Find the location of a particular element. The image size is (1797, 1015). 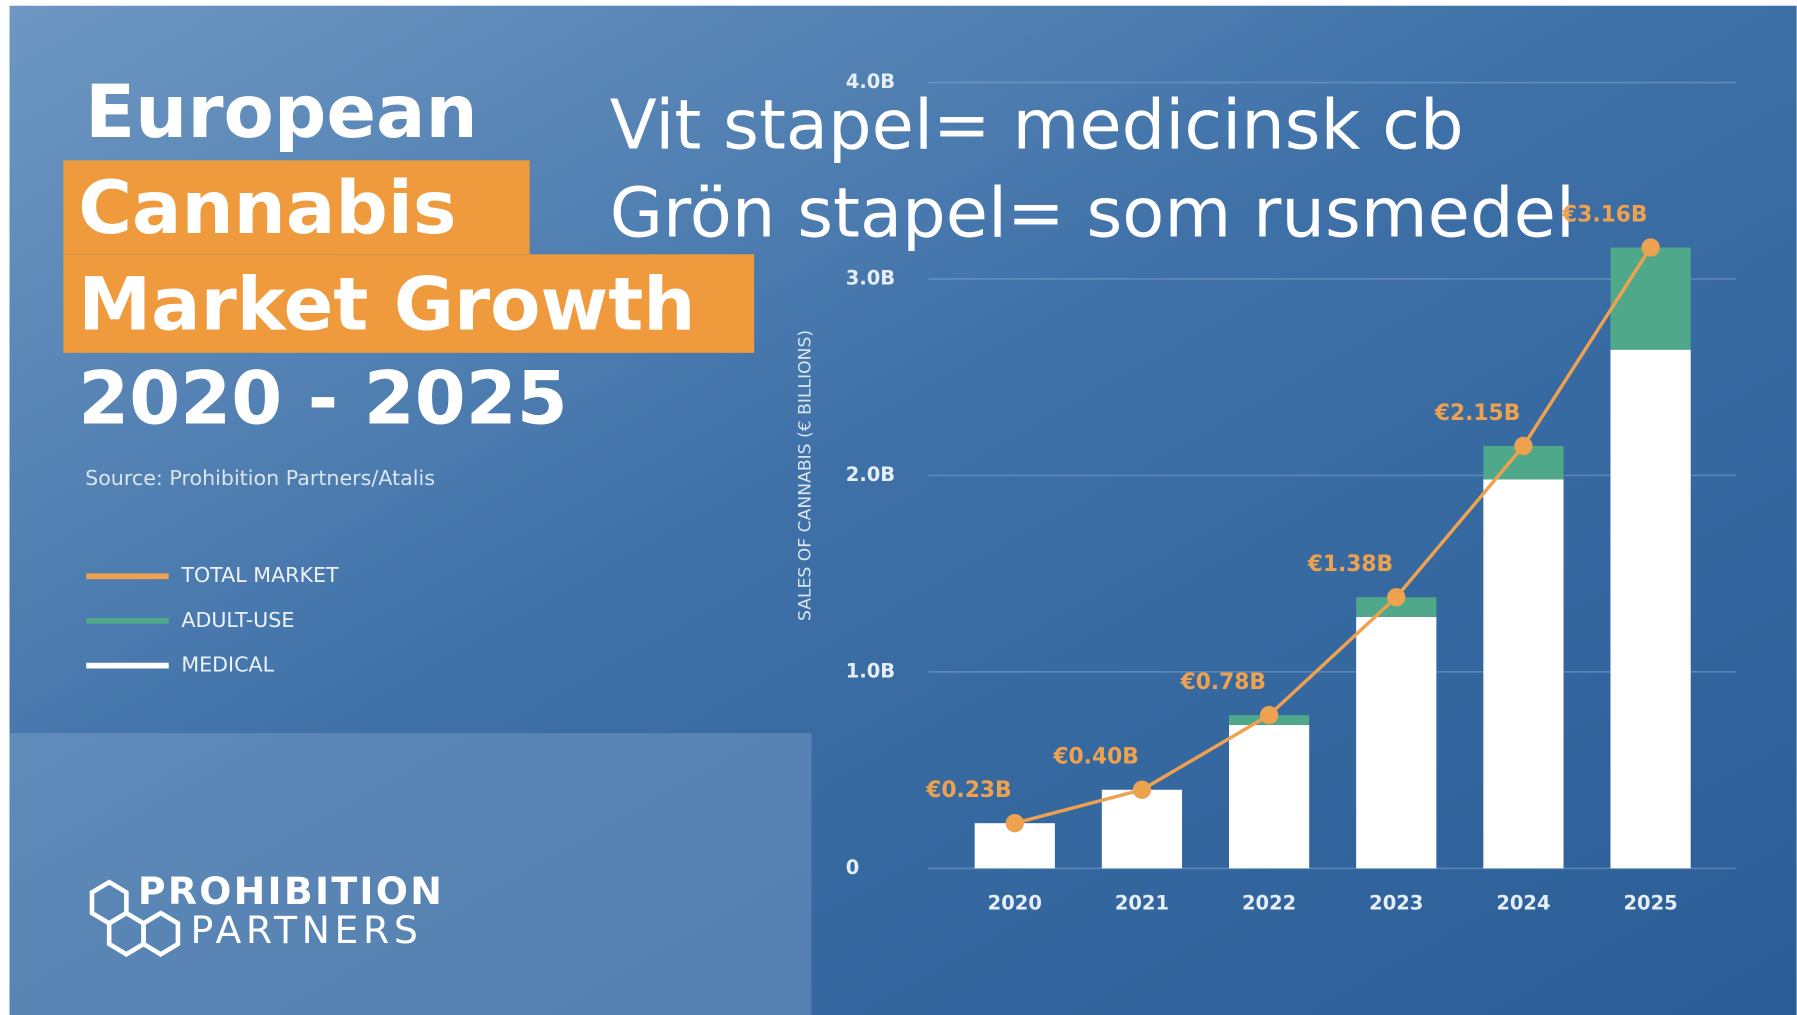

y-tick-label: 2.0B is located at coordinates (870, 474).